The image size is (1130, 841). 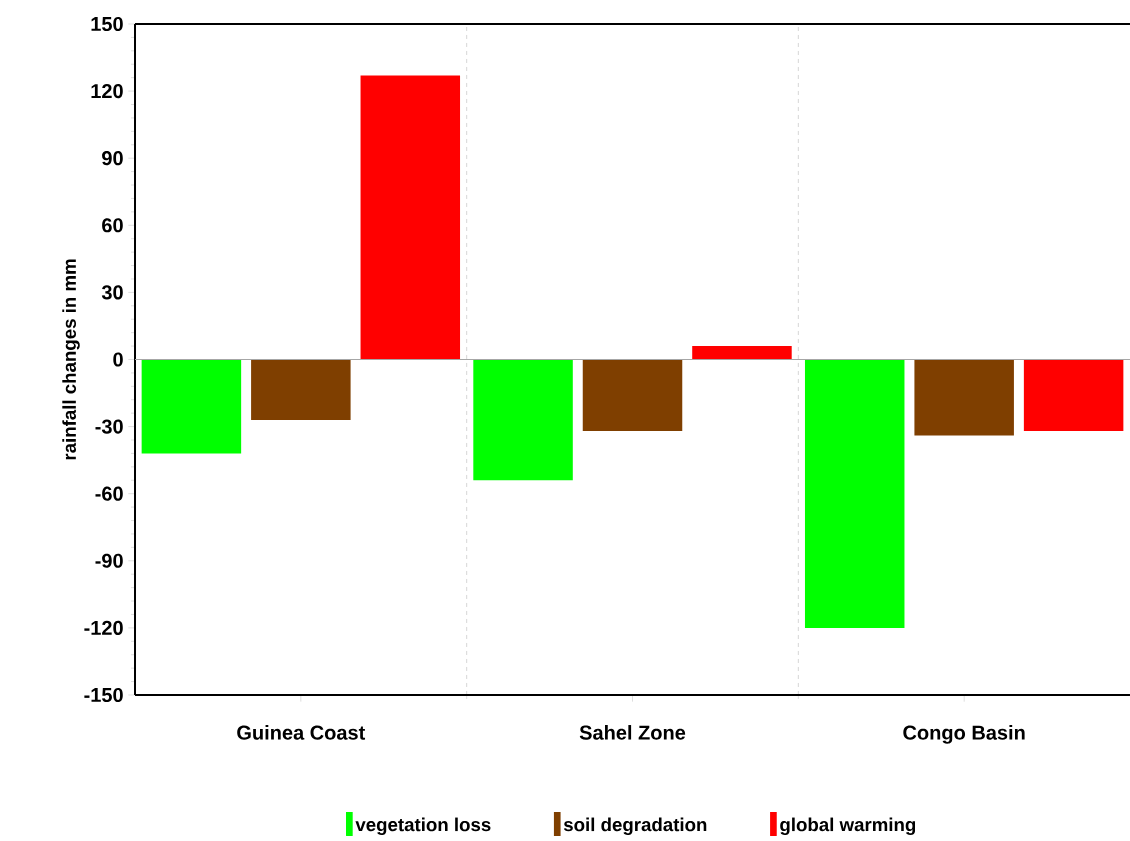 I want to click on y-tick-label: 120, so click(x=107, y=91).